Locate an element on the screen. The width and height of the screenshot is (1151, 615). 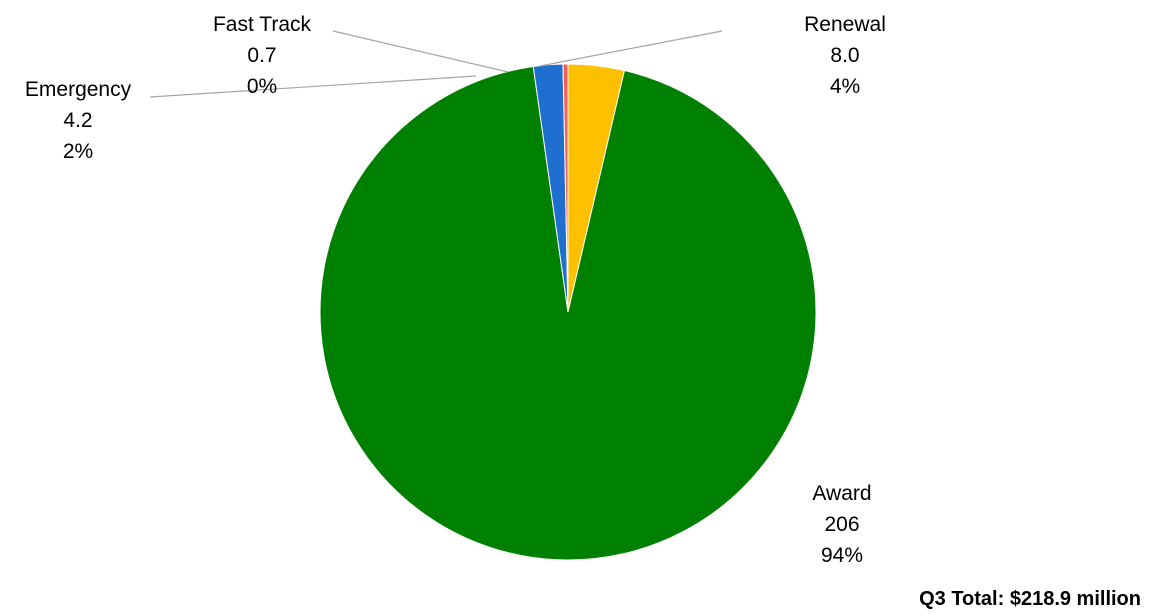
leader-line-fast-track is located at coordinates (420, 51).